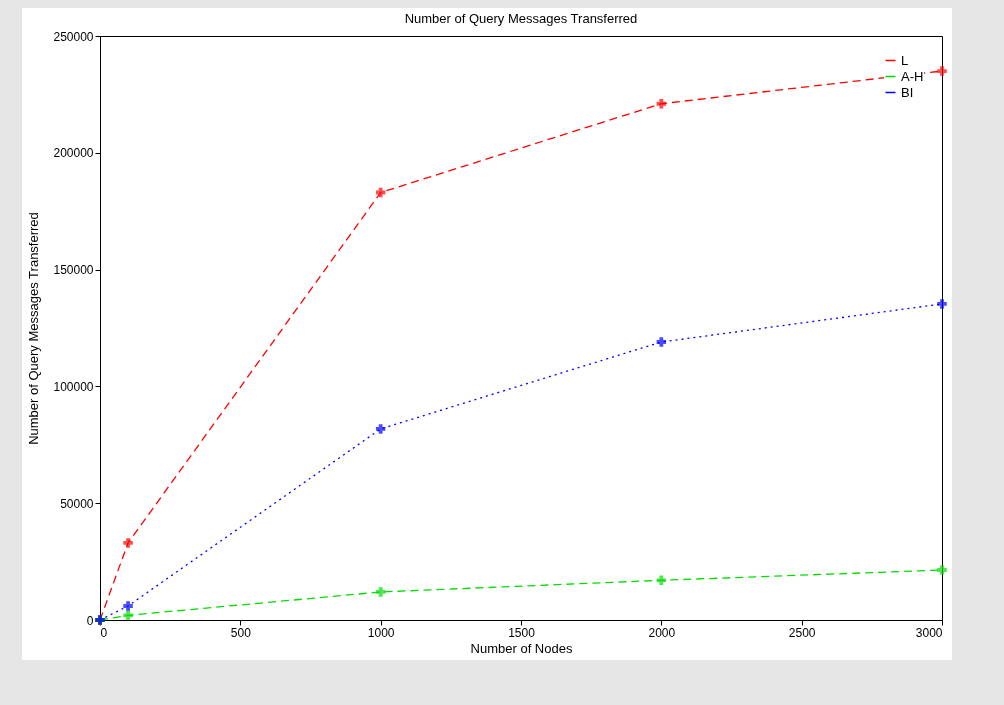 This screenshot has width=1004, height=705. I want to click on y-tick-label: 250000, so click(73, 36).